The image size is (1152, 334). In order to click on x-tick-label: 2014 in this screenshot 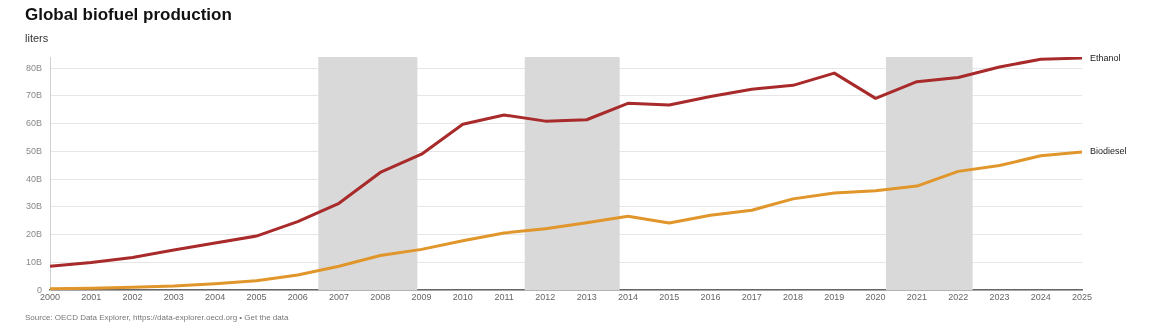, I will do `click(627, 297)`.